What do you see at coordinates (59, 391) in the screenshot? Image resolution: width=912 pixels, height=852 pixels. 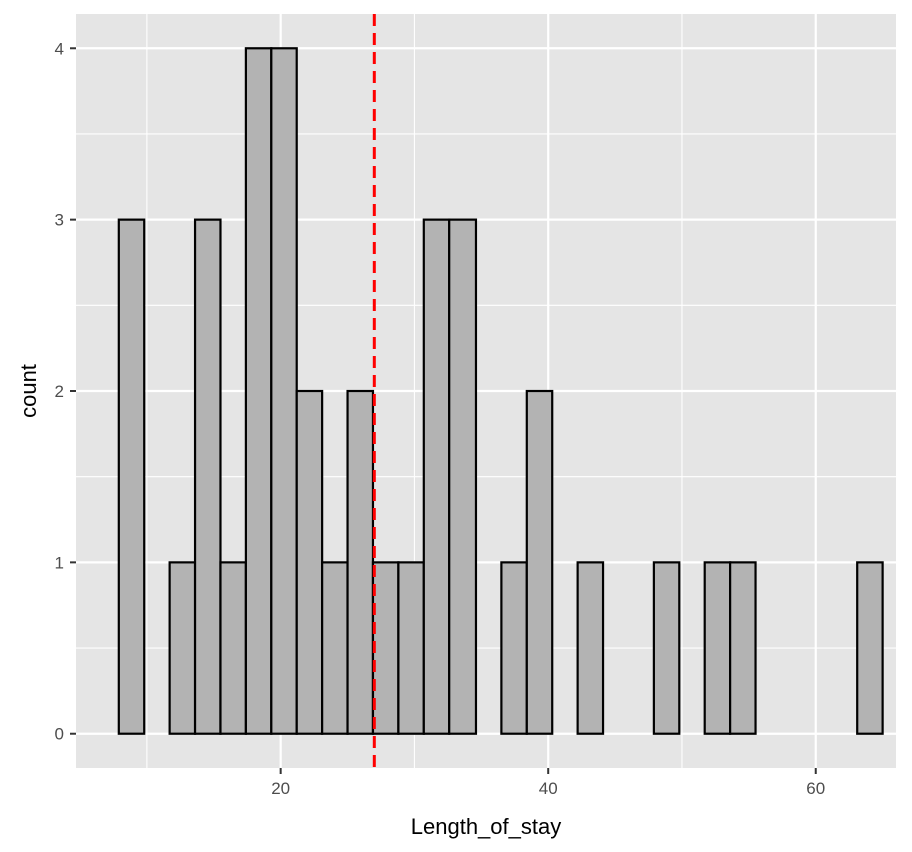 I see `y-tick-label: 2` at bounding box center [59, 391].